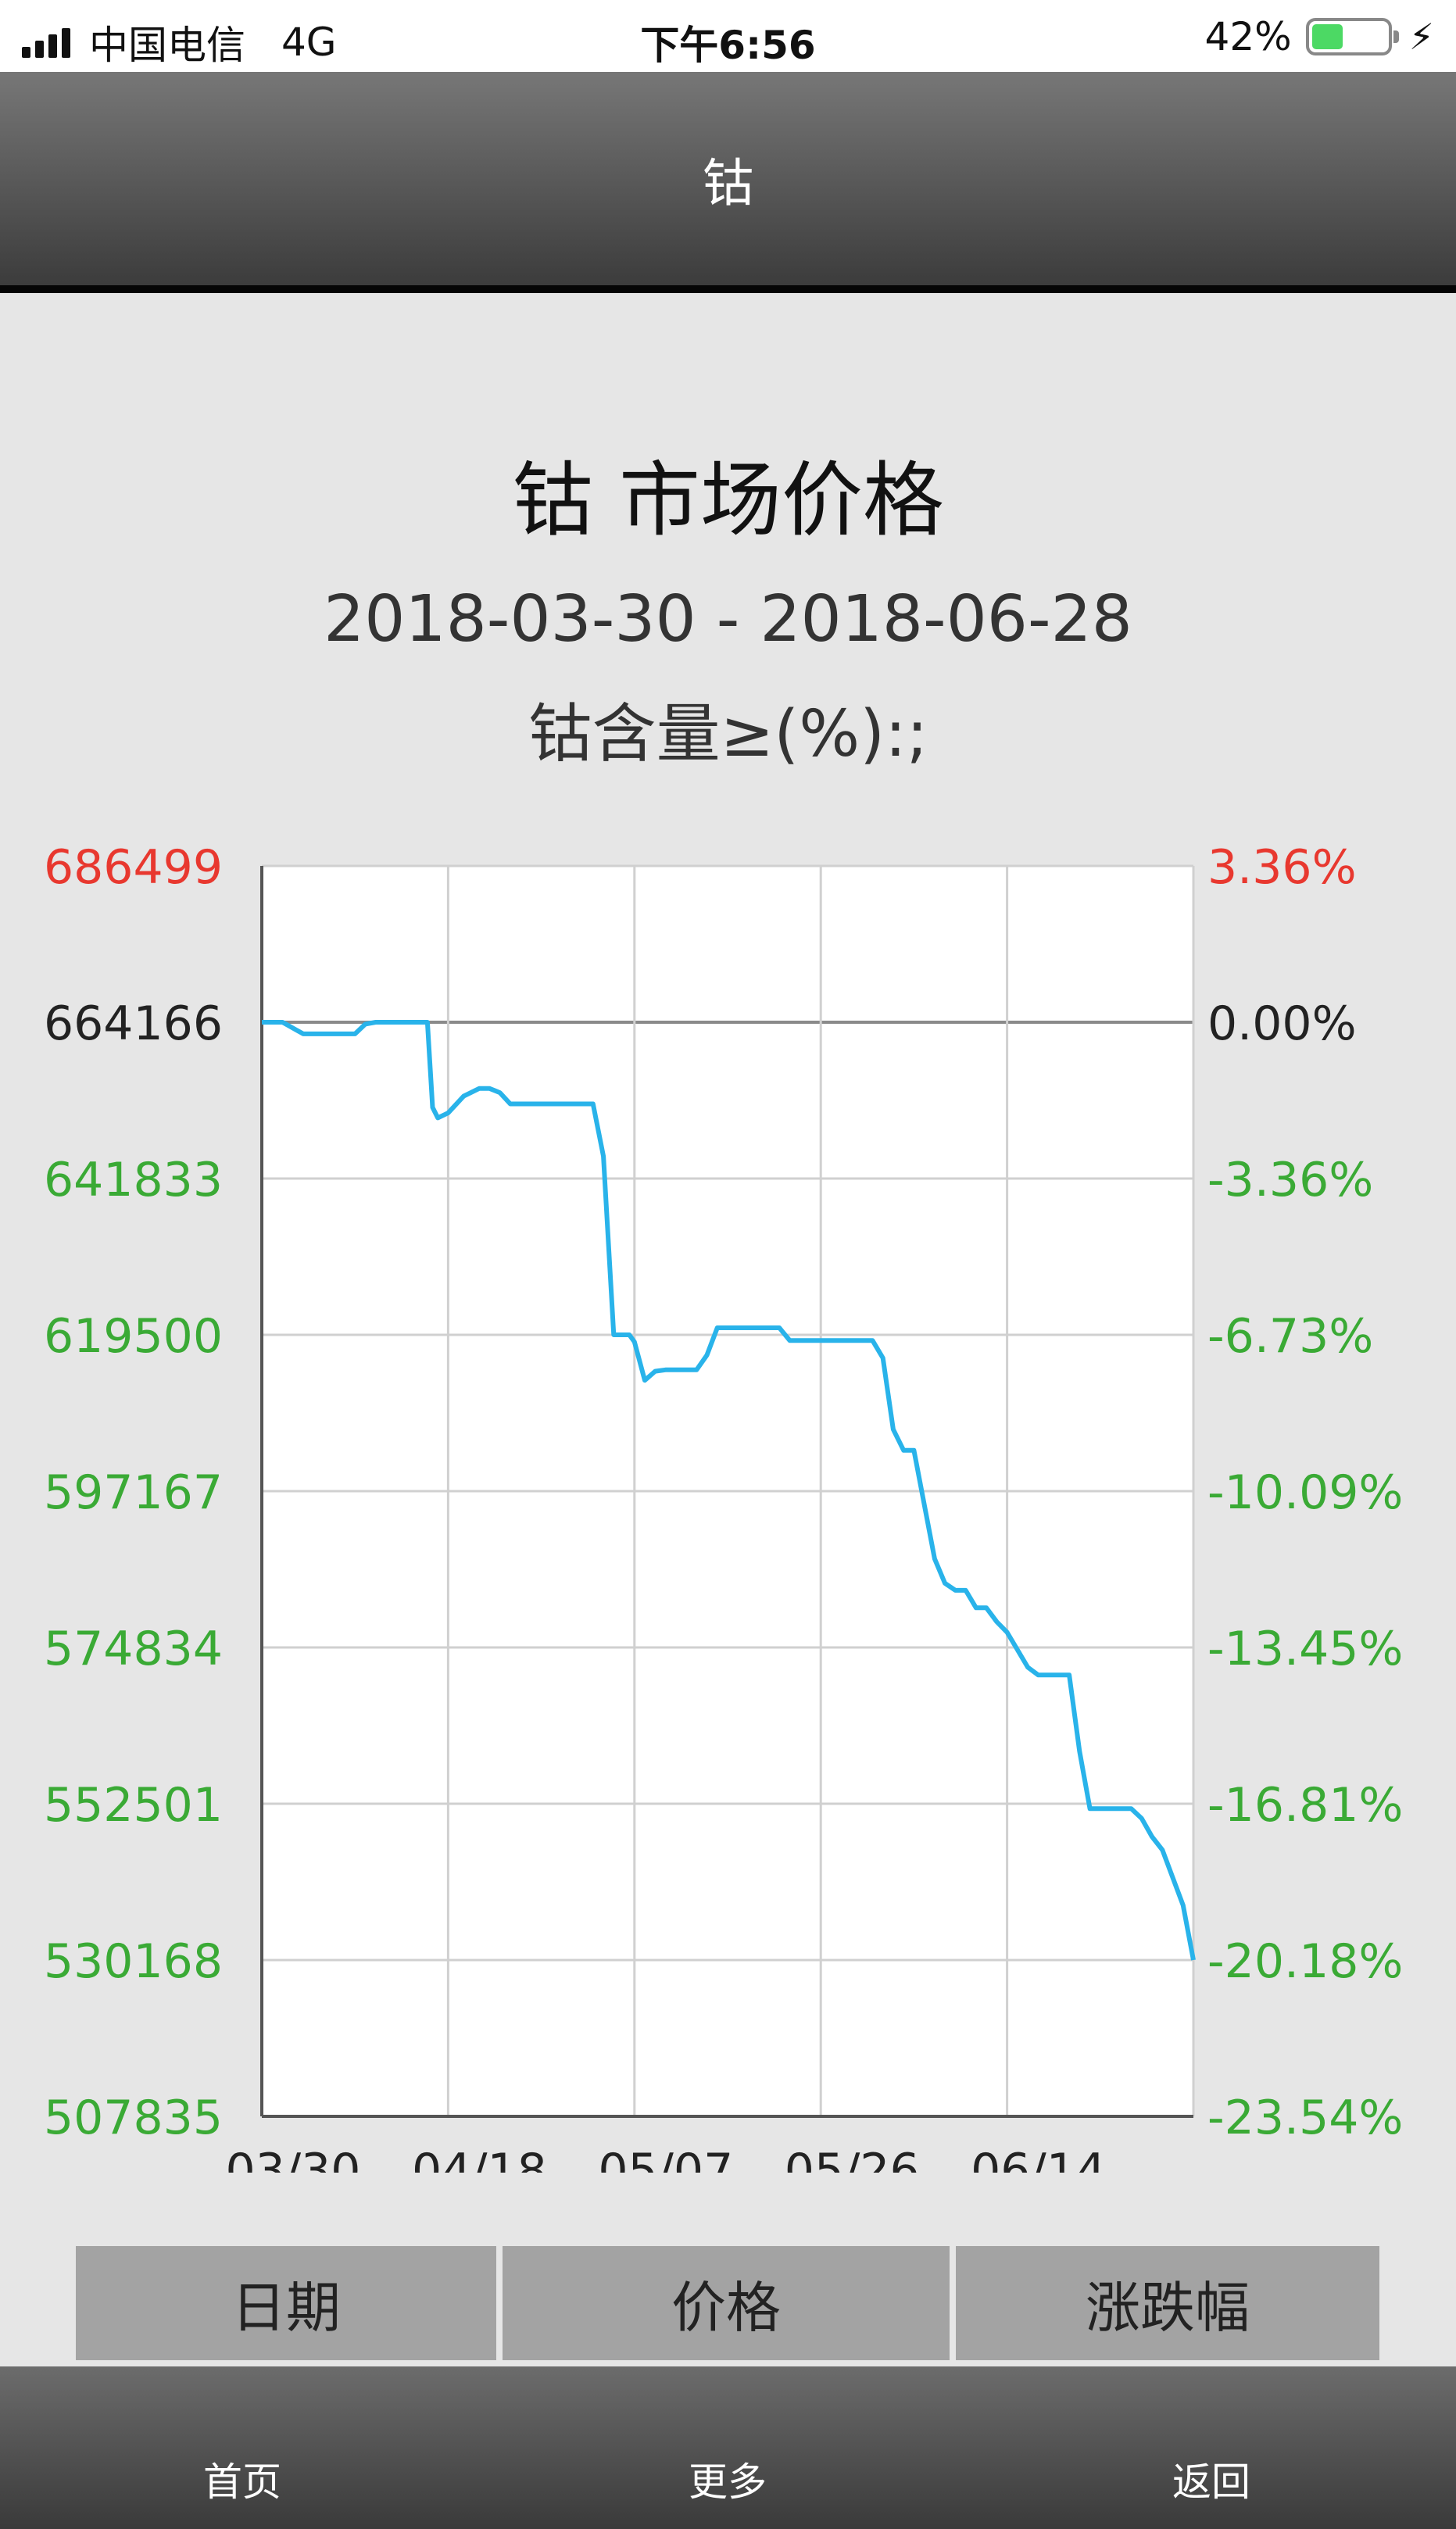  Describe the element at coordinates (1290, 1336) in the screenshot. I see `right-y-tick-label: -6.73%` at that location.